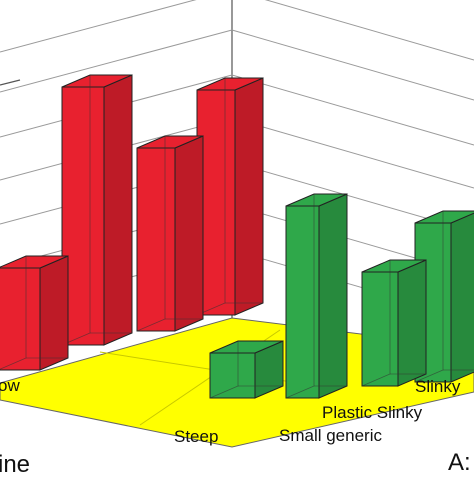 This screenshot has height=479, width=474. What do you see at coordinates (15, 462) in the screenshot?
I see `axis-title-left-fragment: ine` at bounding box center [15, 462].